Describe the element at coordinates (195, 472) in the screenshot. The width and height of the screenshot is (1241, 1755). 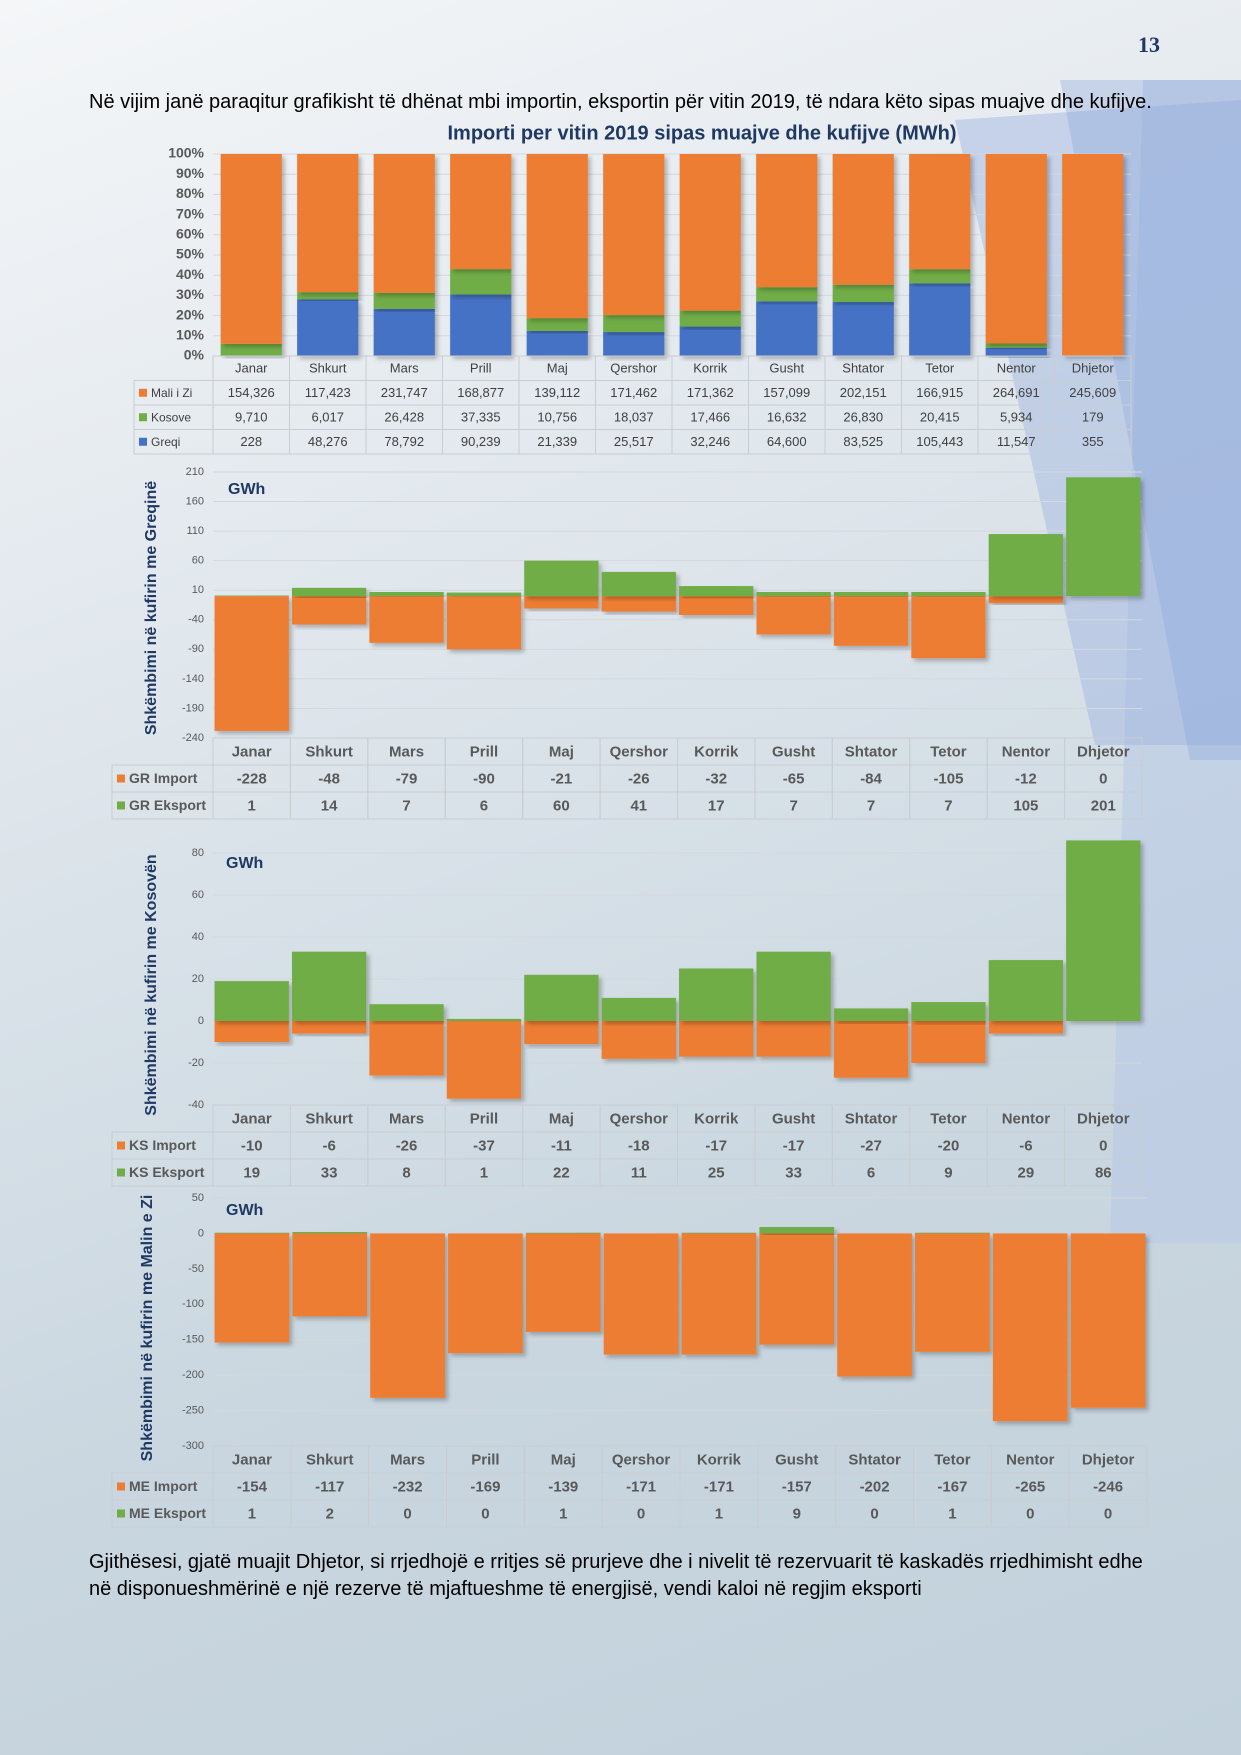
I see `y-tick-label: 210` at that location.